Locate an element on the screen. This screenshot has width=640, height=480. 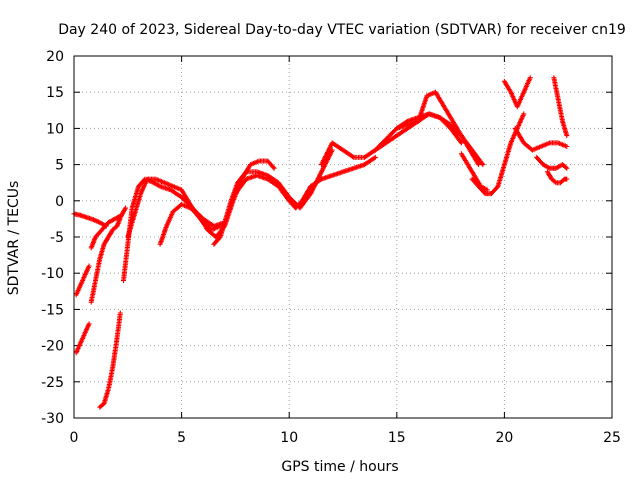
x-tick-label: 25 is located at coordinates (612, 438).